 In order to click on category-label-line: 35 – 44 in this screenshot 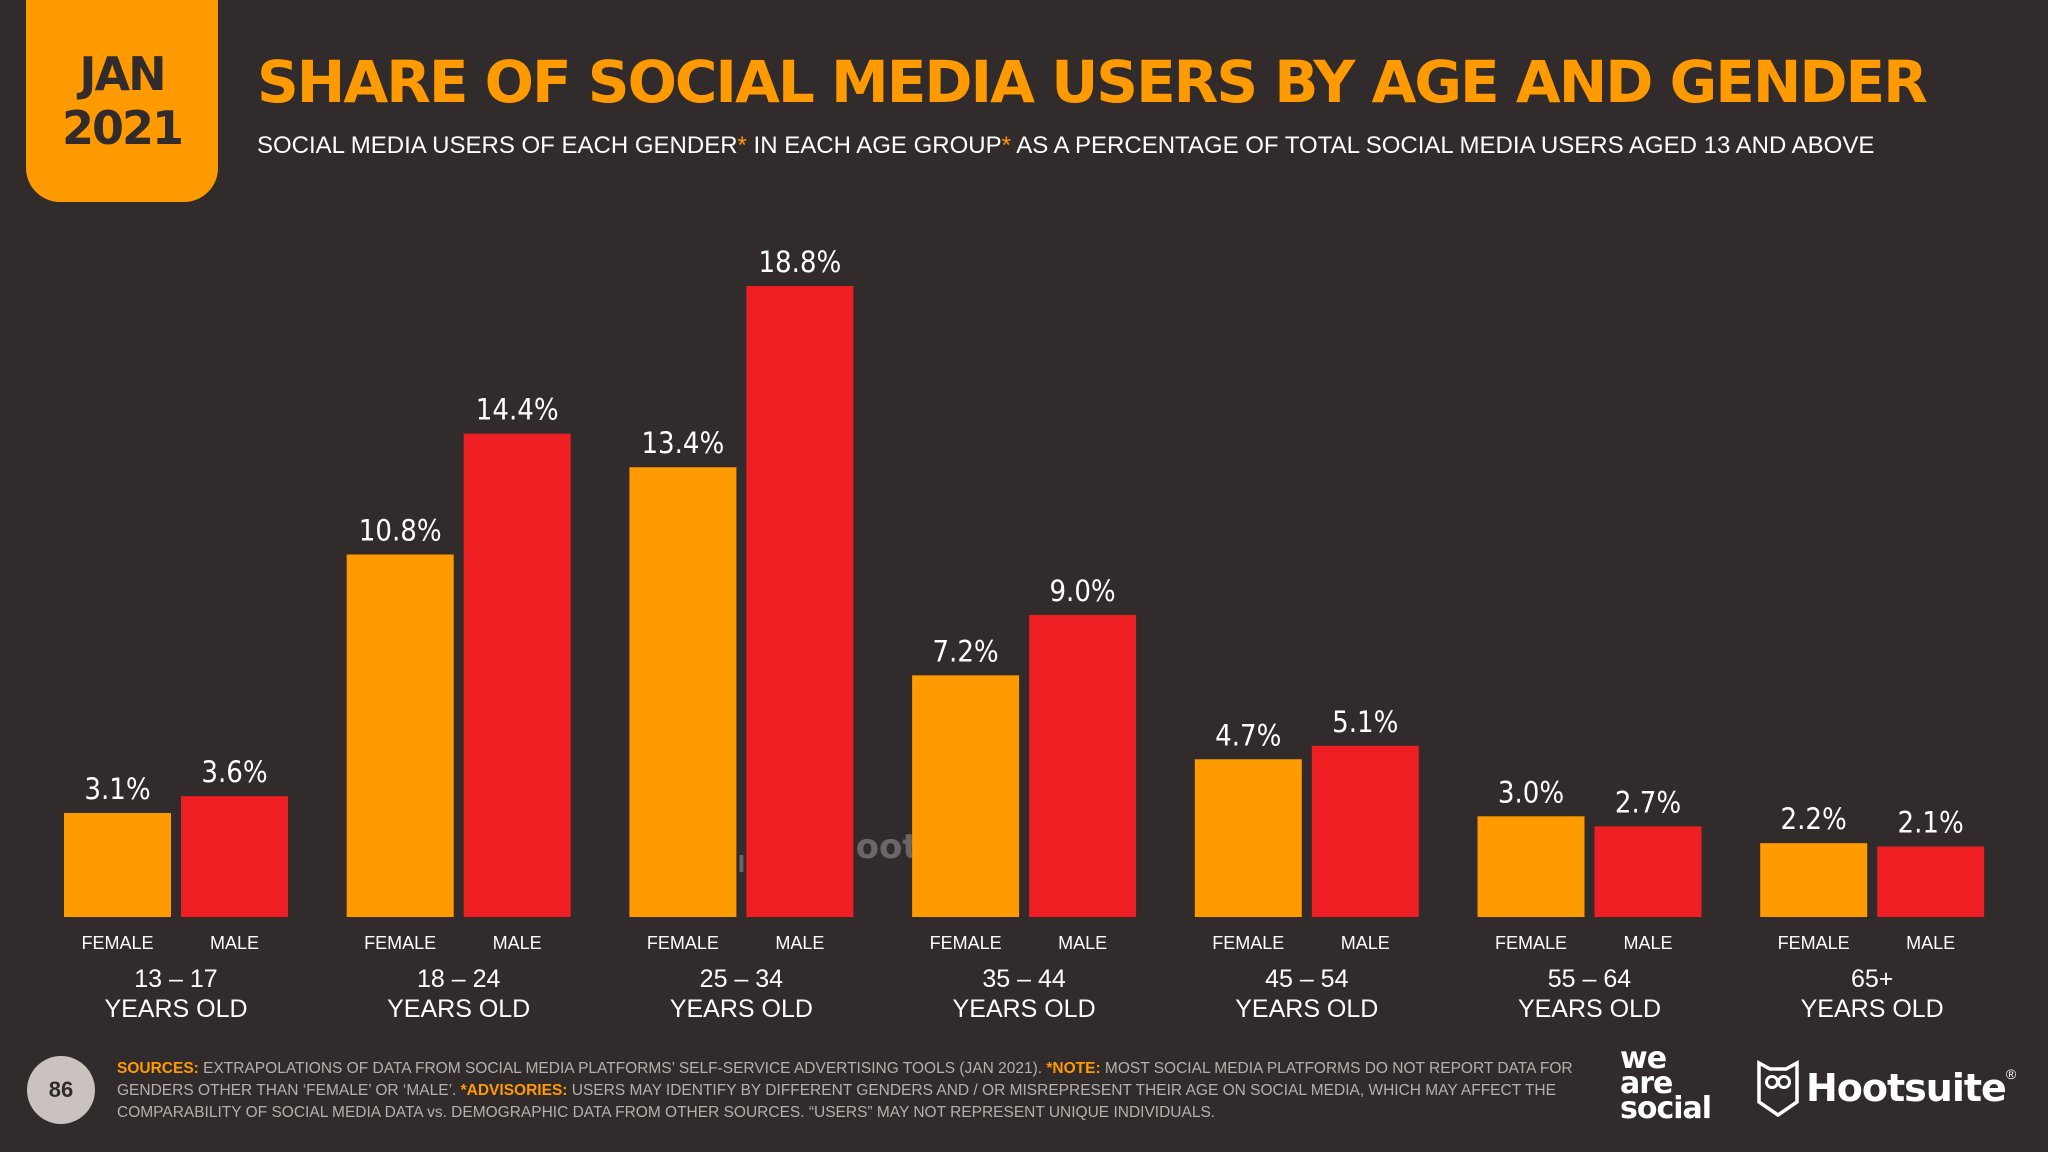, I will do `click(1024, 979)`.